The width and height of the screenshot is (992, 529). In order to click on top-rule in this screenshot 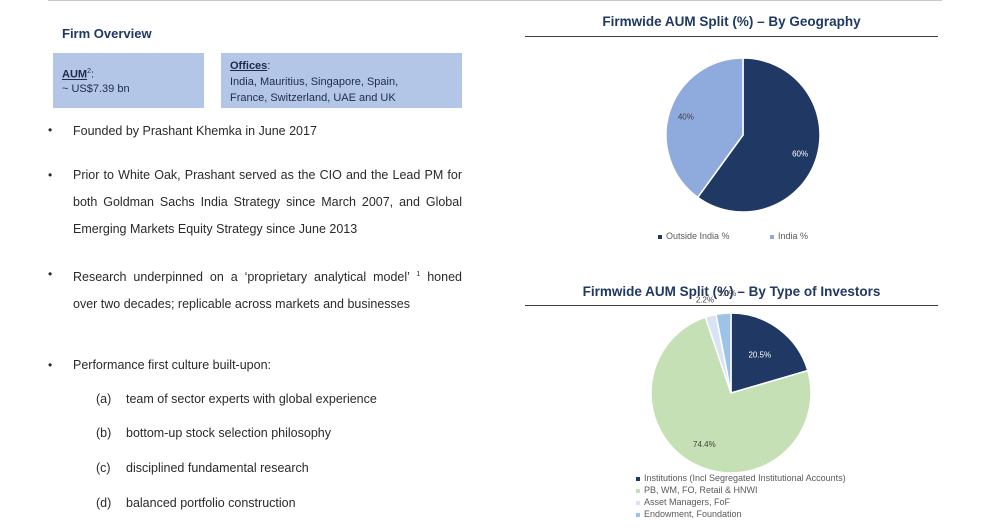, I will do `click(495, 0)`.